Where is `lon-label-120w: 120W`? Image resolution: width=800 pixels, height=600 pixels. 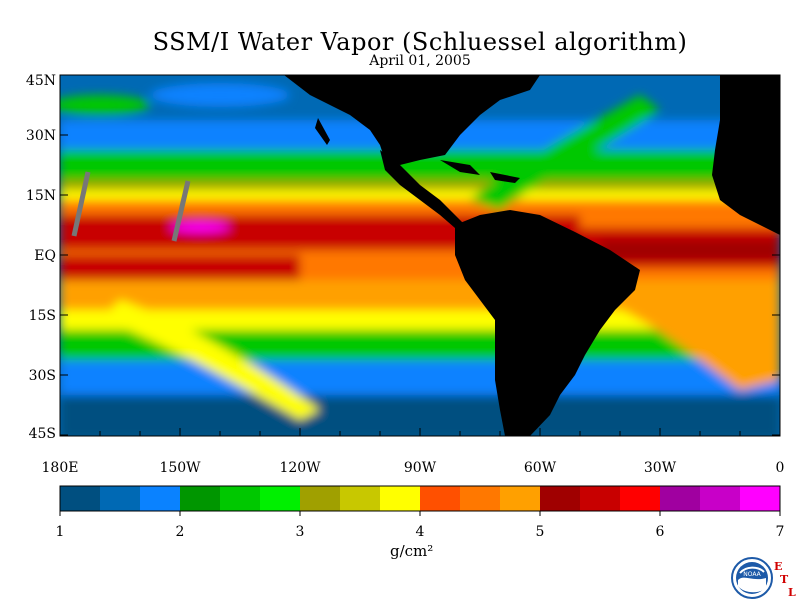 lon-label-120w: 120W is located at coordinates (300, 468).